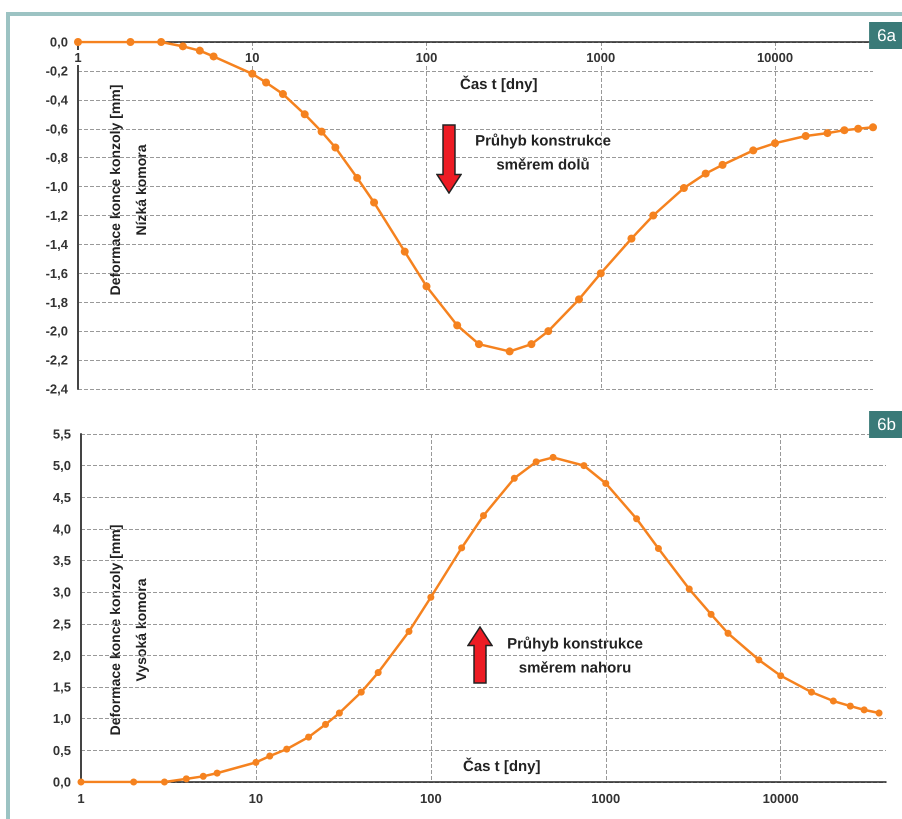 This screenshot has width=902, height=819. Describe the element at coordinates (887, 35) in the screenshot. I see `chart-title: 6a` at that location.